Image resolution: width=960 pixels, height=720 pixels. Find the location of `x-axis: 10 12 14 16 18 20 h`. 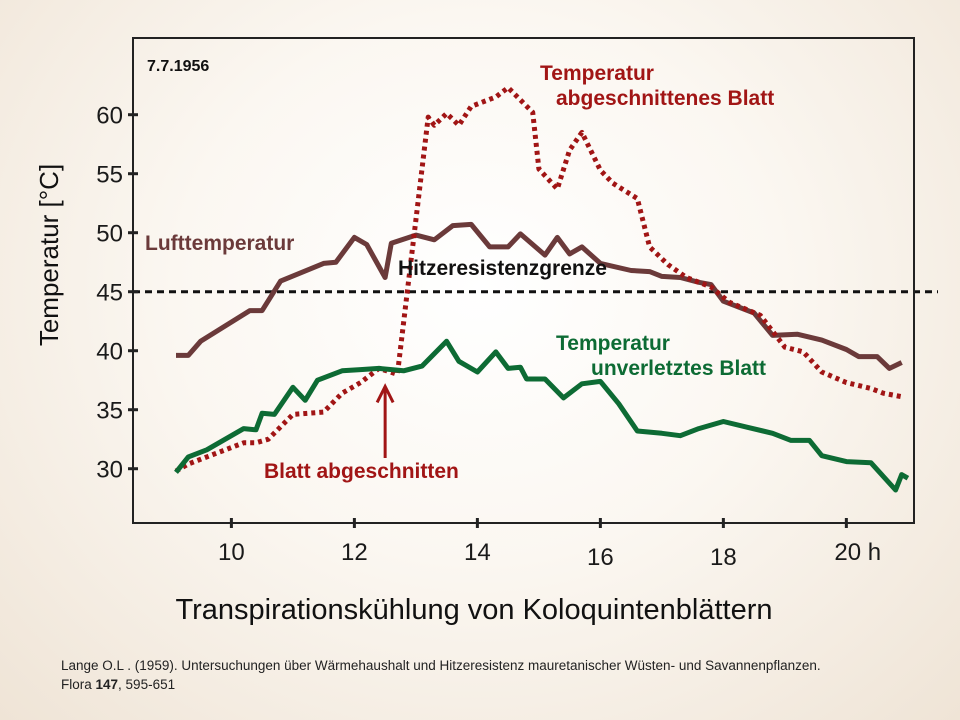

x-axis: 10 12 14 16 18 20 h is located at coordinates (549, 544).